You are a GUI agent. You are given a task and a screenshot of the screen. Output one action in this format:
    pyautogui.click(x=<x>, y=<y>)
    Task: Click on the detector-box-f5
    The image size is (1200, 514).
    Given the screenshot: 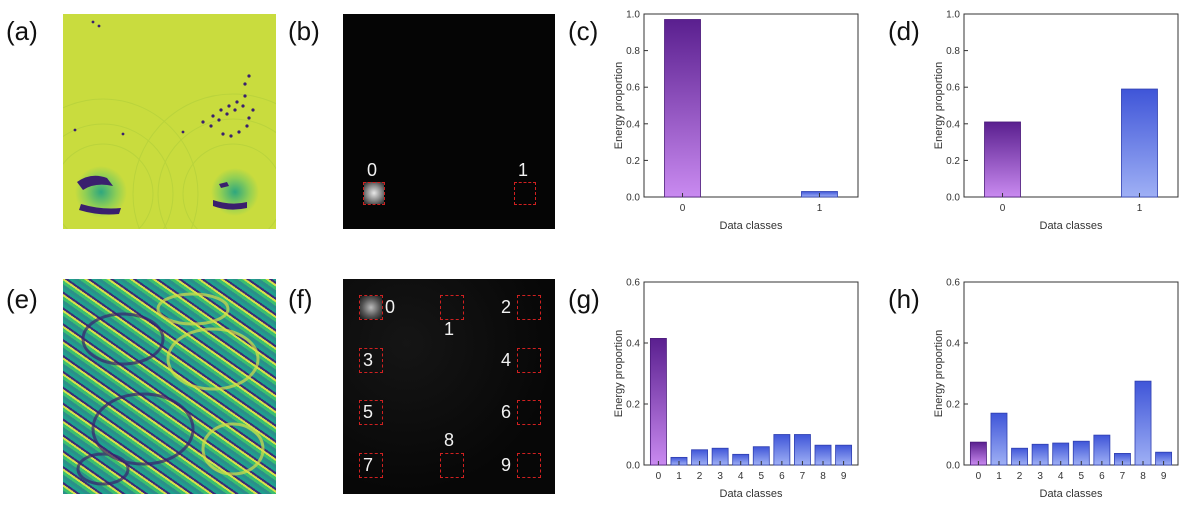 What is the action you would take?
    pyautogui.click(x=371, y=412)
    